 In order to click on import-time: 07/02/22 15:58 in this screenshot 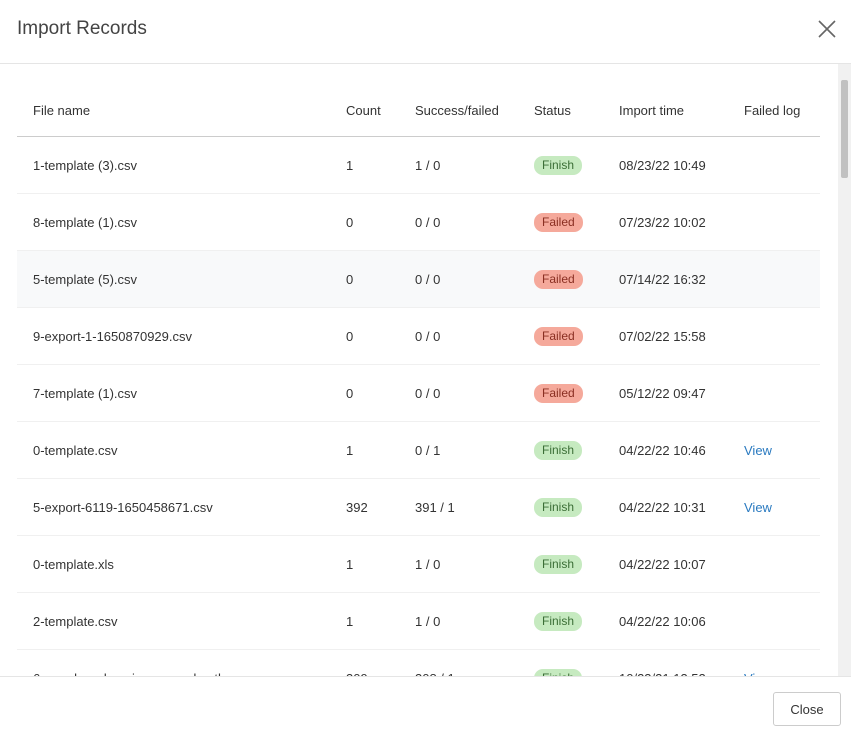, I will do `click(681, 336)`.